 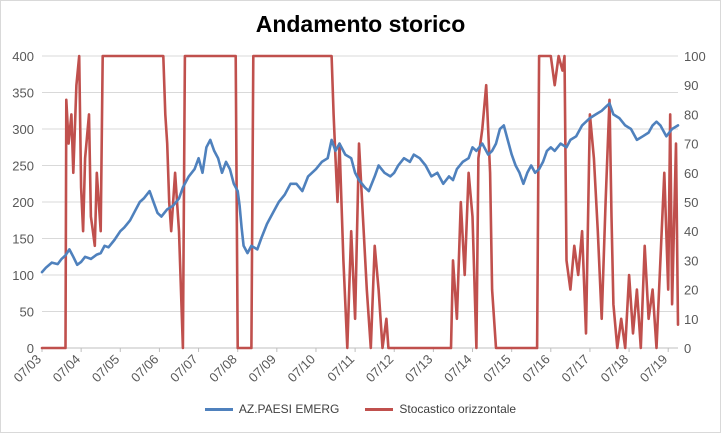 What do you see at coordinates (615, 369) in the screenshot?
I see `x-tick-label: 07/18` at bounding box center [615, 369].